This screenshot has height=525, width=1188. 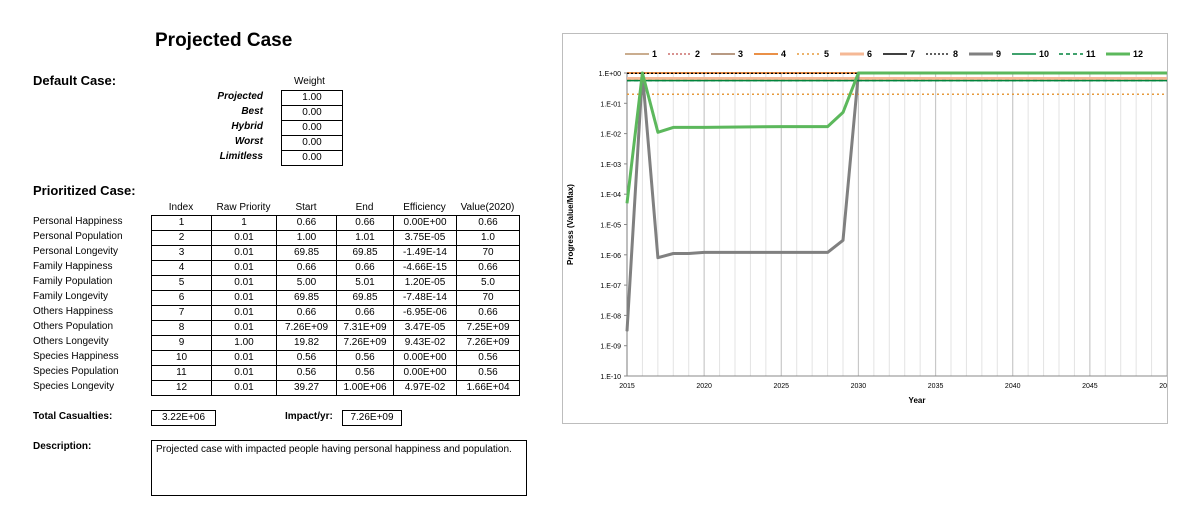 What do you see at coordinates (335, 298) in the screenshot?
I see `table-row: 6 0.01 69.85 69.85 -7.48E-14 70` at bounding box center [335, 298].